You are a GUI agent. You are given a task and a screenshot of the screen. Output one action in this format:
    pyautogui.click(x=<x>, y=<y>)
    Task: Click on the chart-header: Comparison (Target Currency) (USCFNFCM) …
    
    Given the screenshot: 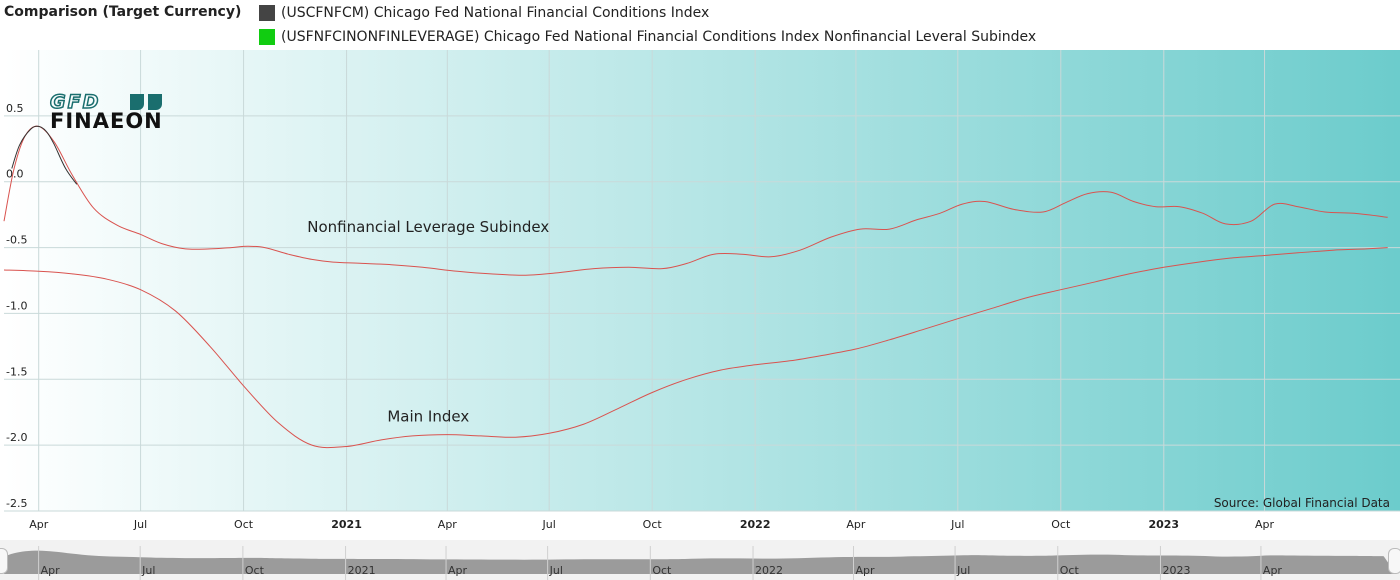 What is the action you would take?
    pyautogui.click(x=700, y=25)
    